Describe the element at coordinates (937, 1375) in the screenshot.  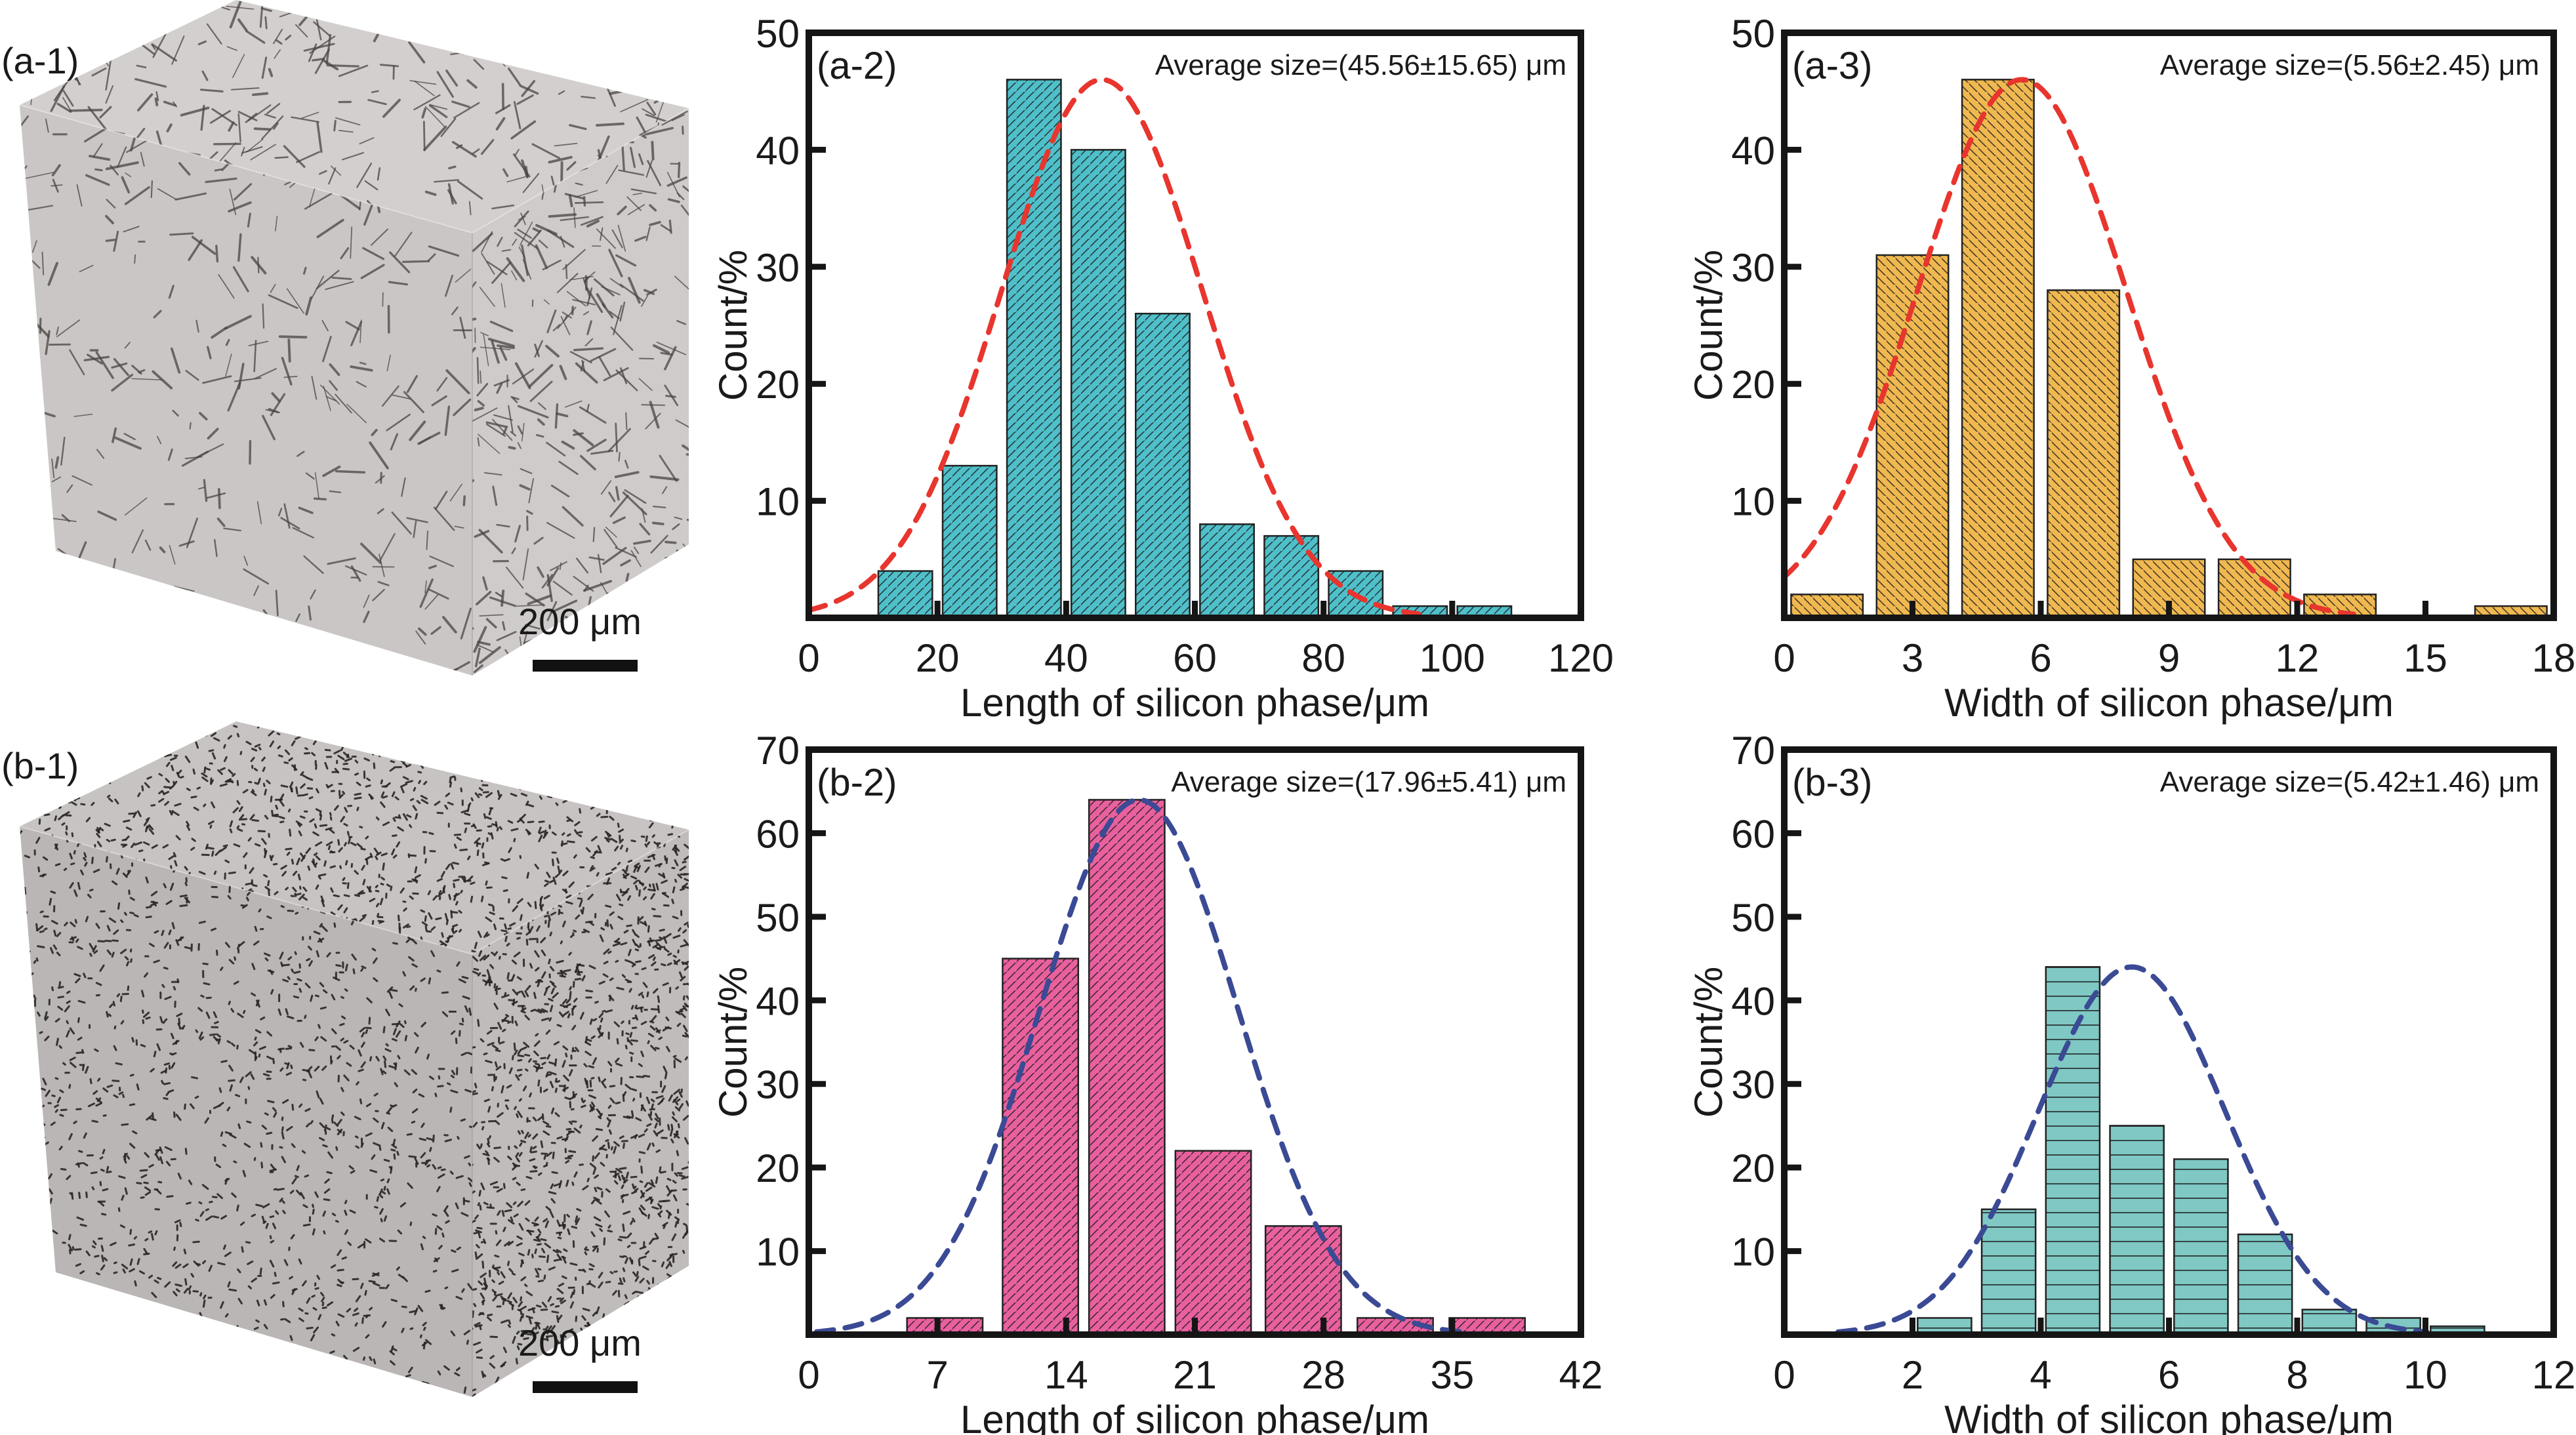
I see `x-tick-label: 7` at that location.